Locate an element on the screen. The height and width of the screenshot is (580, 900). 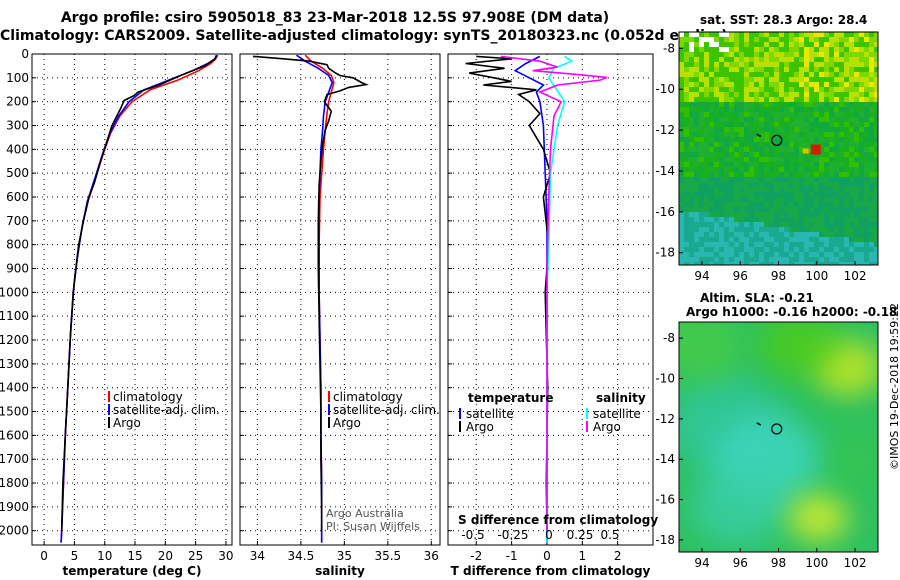
depth-tick-label: 1700 is located at coordinates (14, 459).